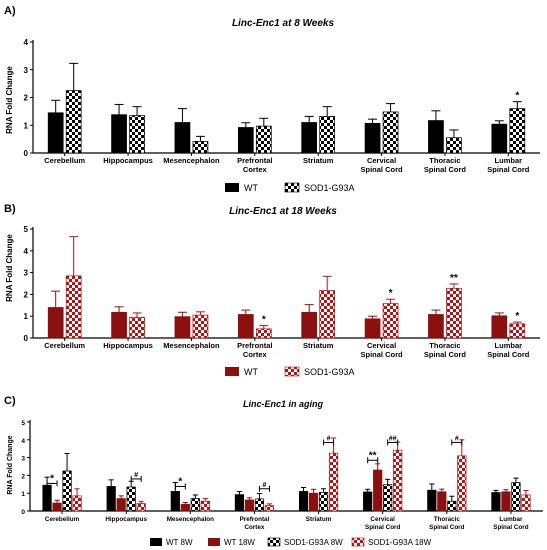 The image size is (547, 550). What do you see at coordinates (444, 160) in the screenshot?
I see `x-category-label: Thoracic` at bounding box center [444, 160].